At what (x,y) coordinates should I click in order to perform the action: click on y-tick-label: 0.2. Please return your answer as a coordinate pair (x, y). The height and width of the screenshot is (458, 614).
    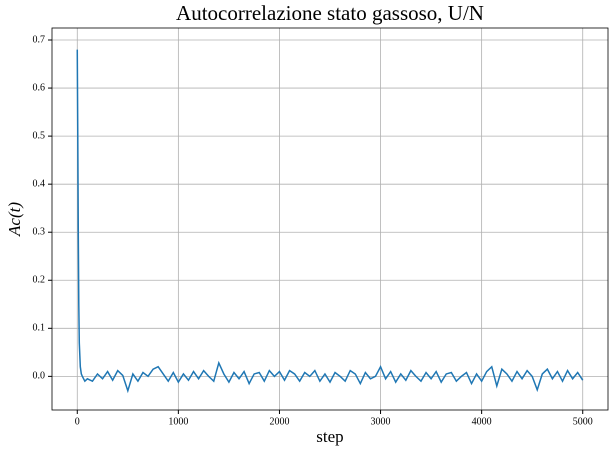
    Looking at the image, I should click on (39, 280).